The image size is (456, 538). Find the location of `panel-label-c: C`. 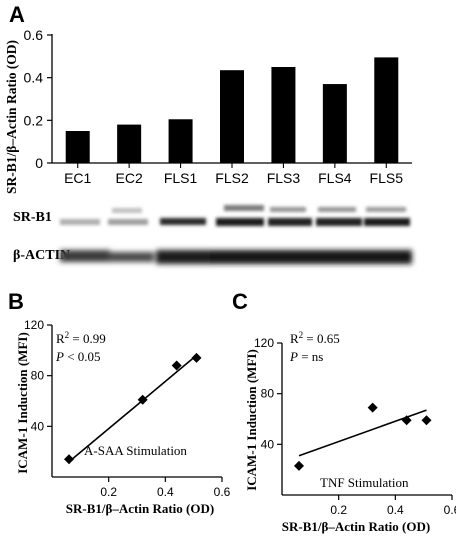

panel-label-c: C is located at coordinates (240, 301).